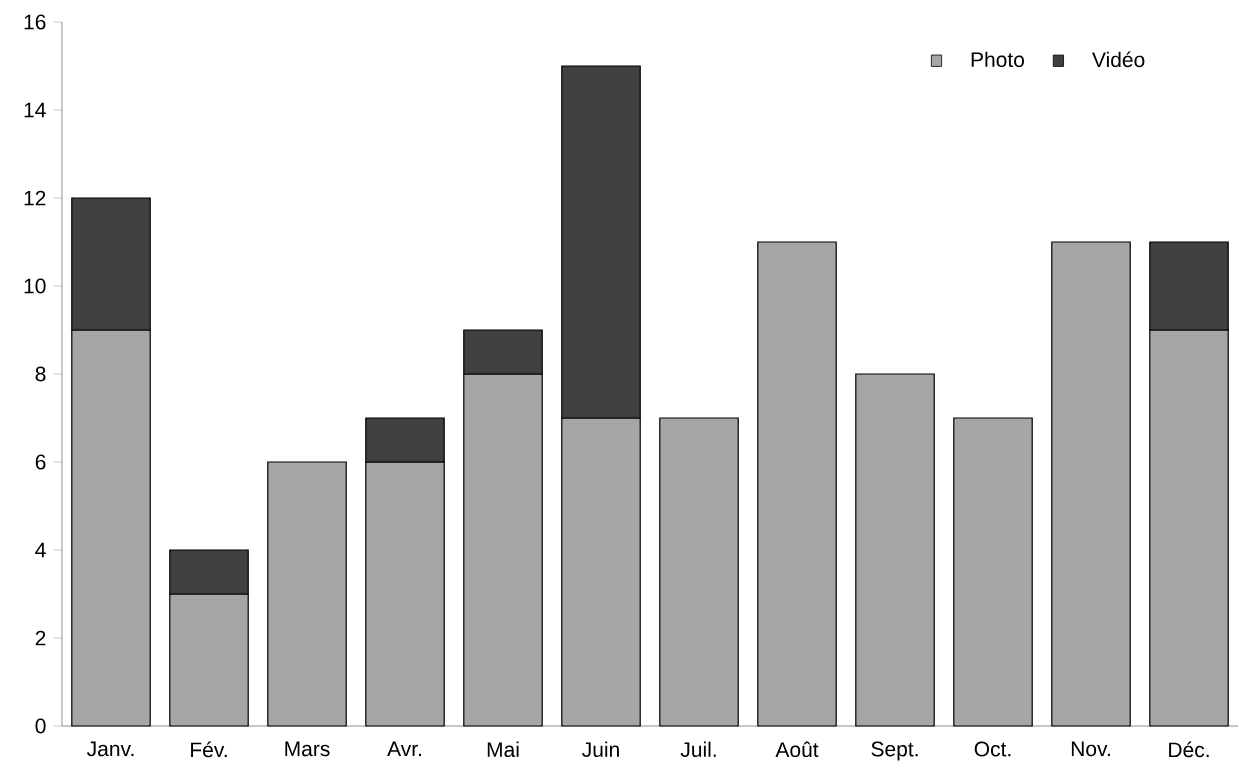 The height and width of the screenshot is (773, 1239). What do you see at coordinates (503, 749) in the screenshot?
I see `x-tick-label: Mai` at bounding box center [503, 749].